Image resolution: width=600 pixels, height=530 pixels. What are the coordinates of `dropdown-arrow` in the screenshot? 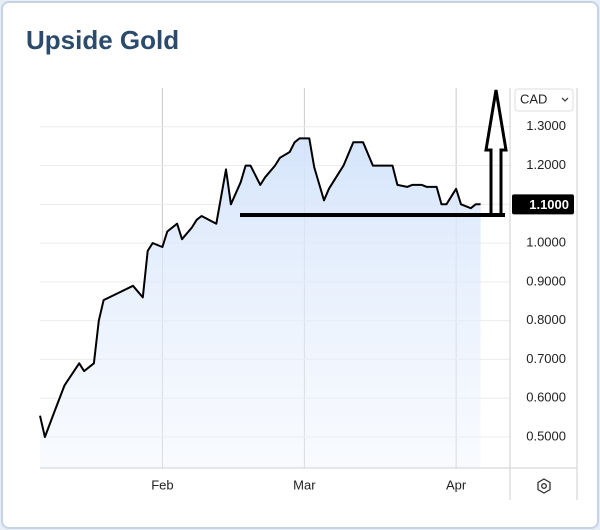 It's located at (565, 99).